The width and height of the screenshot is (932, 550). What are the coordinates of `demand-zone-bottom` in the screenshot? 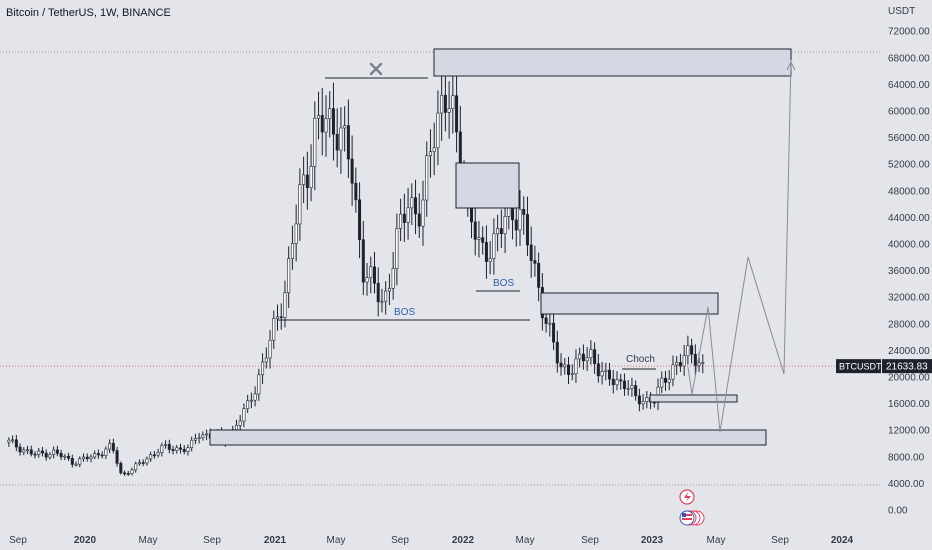 It's located at (488, 437).